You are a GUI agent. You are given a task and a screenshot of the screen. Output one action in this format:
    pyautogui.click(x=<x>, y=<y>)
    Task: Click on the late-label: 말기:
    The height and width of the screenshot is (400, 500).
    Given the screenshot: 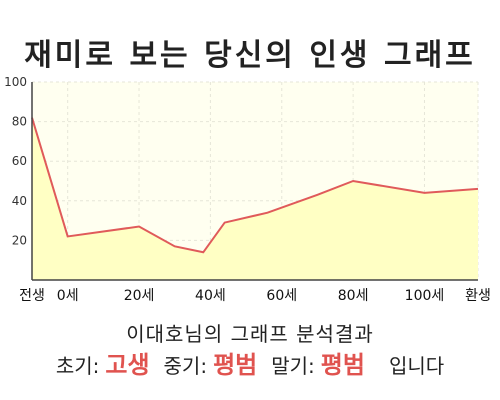 What is the action you would take?
    pyautogui.click(x=293, y=366)
    